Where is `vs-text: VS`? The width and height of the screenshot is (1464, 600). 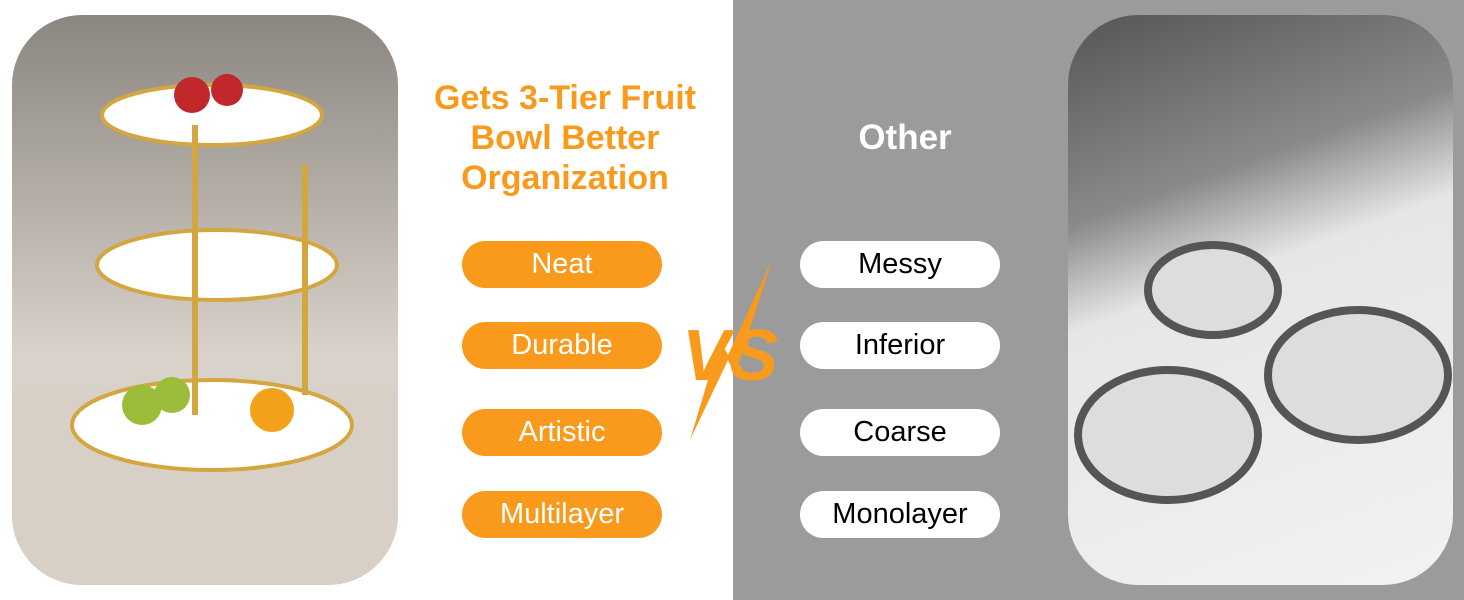 vs-text: VS is located at coordinates (730, 356).